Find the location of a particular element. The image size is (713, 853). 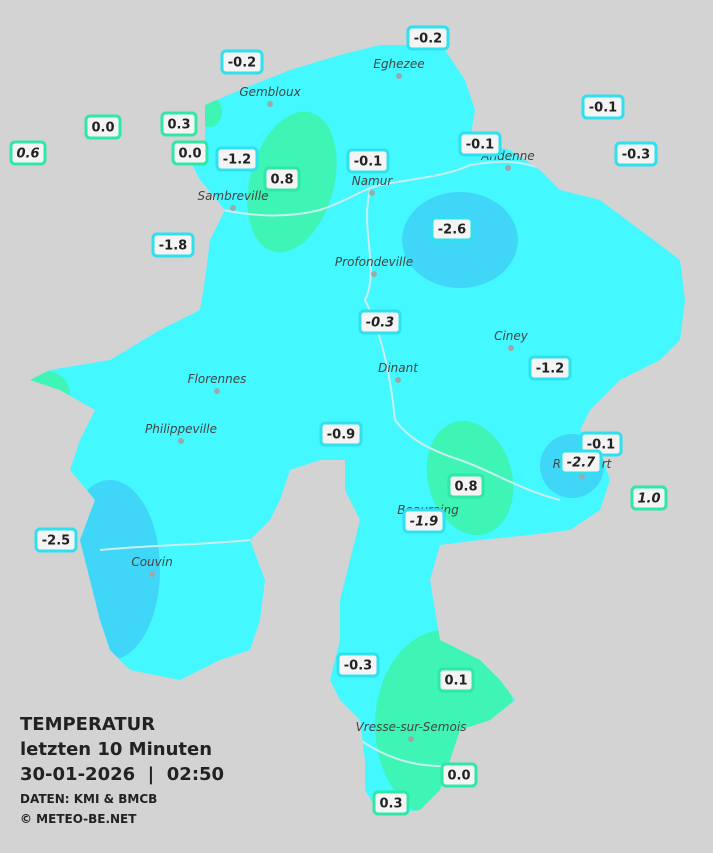

station-value: 1.0 is located at coordinates (648, 499).